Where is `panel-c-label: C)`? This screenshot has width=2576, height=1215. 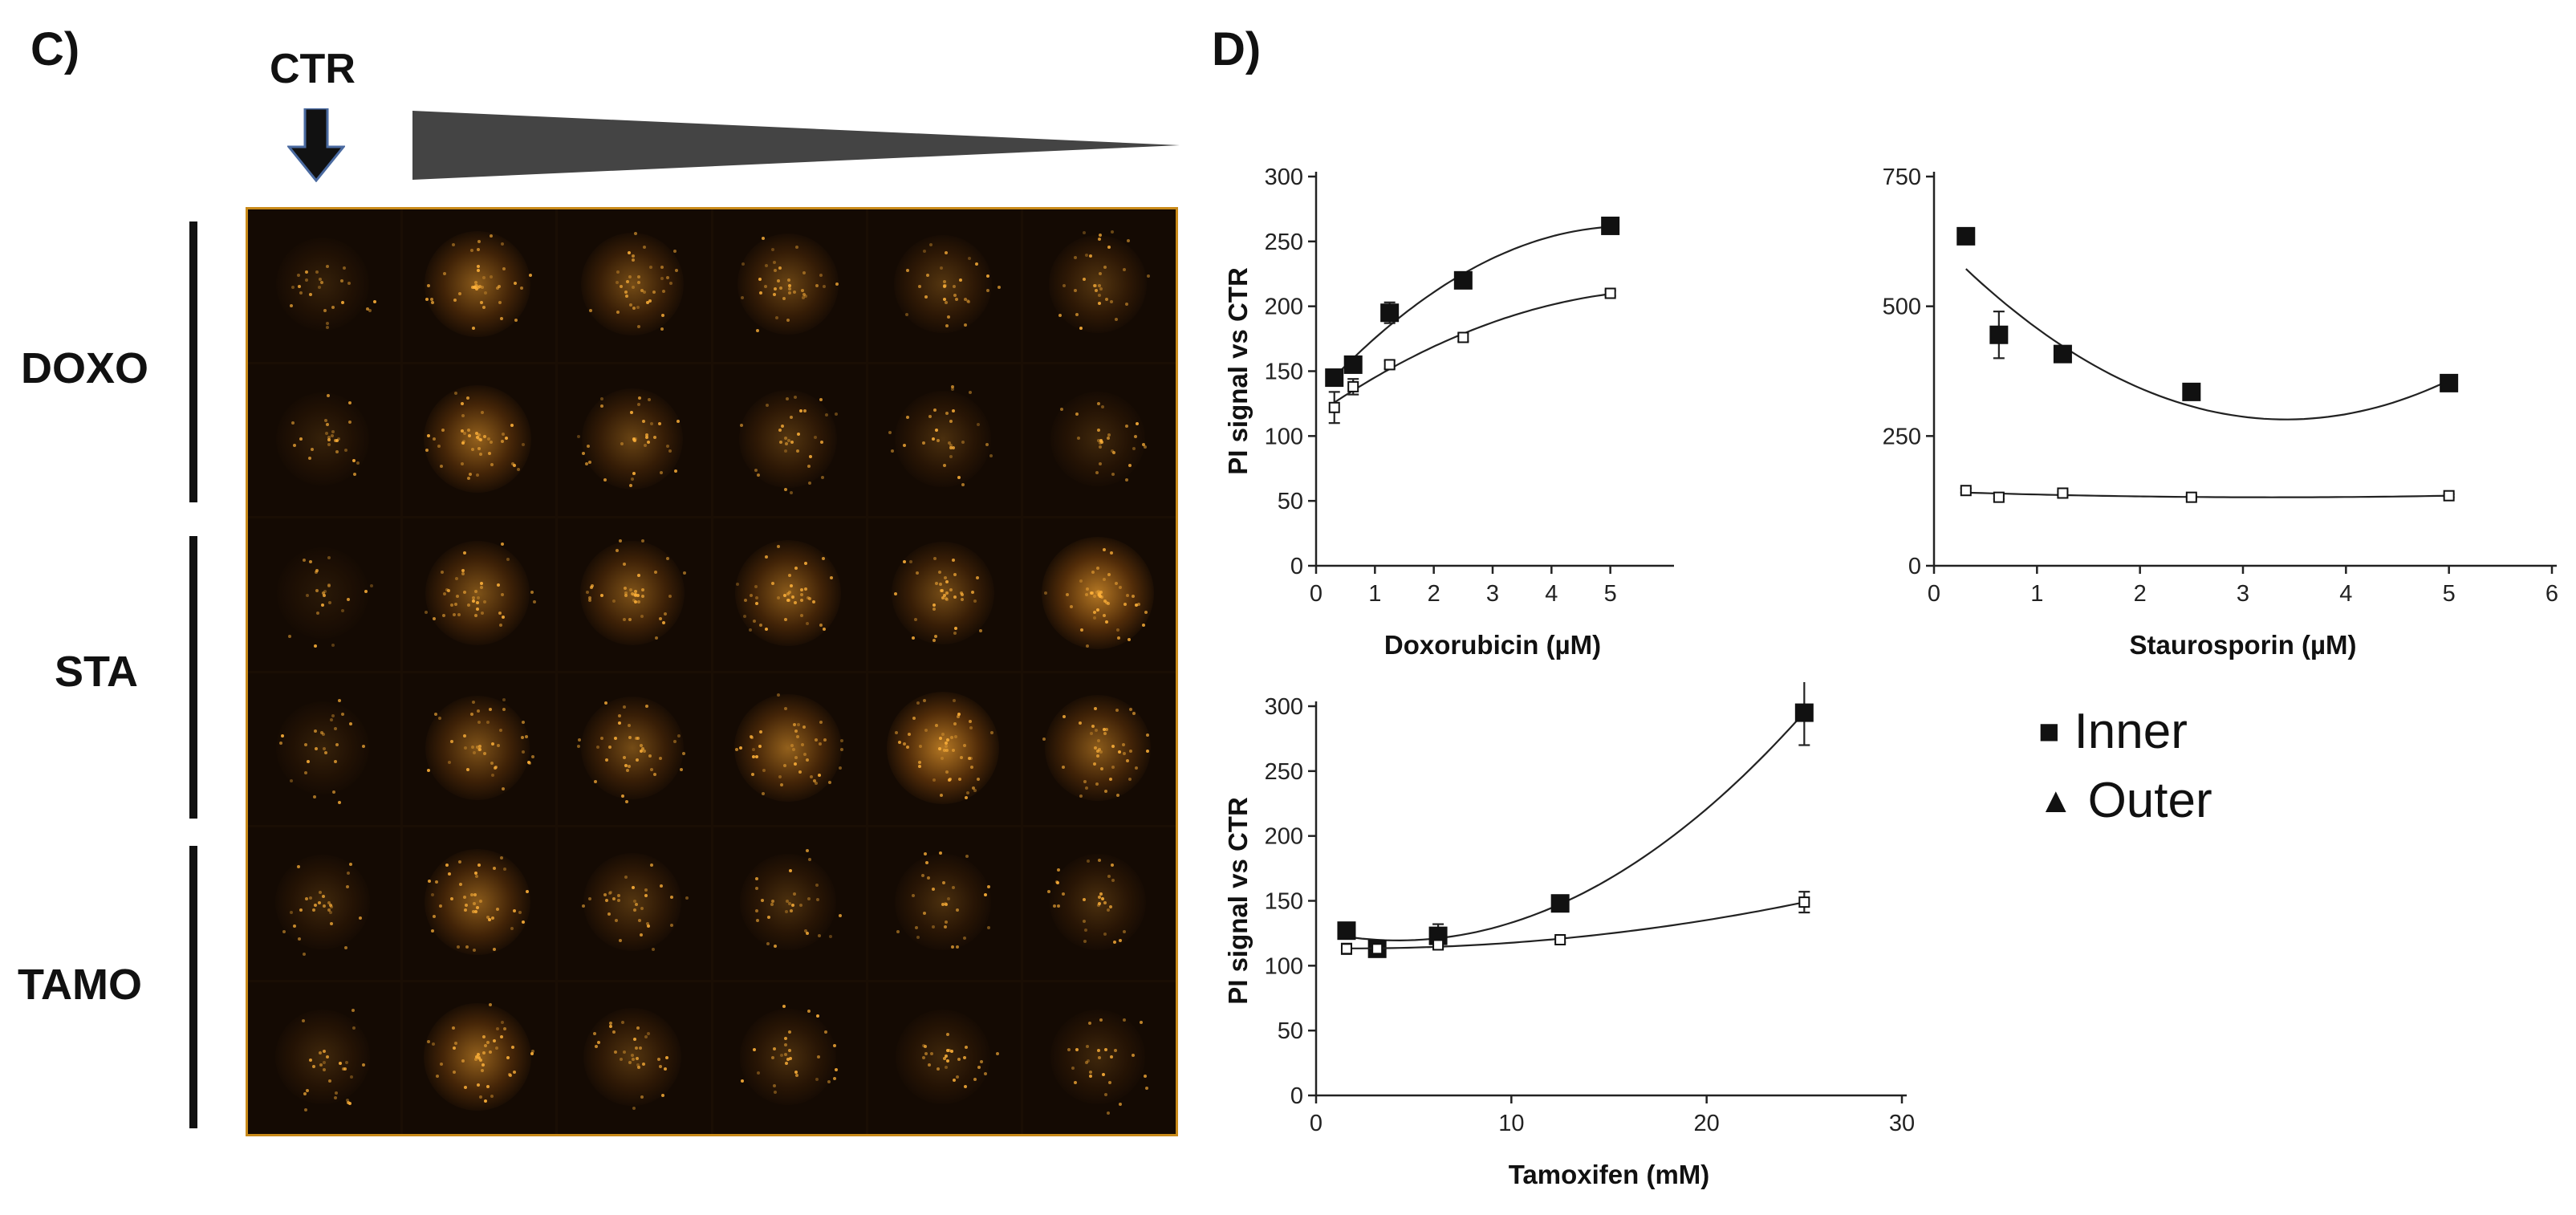 panel-c-label: C) is located at coordinates (55, 49).